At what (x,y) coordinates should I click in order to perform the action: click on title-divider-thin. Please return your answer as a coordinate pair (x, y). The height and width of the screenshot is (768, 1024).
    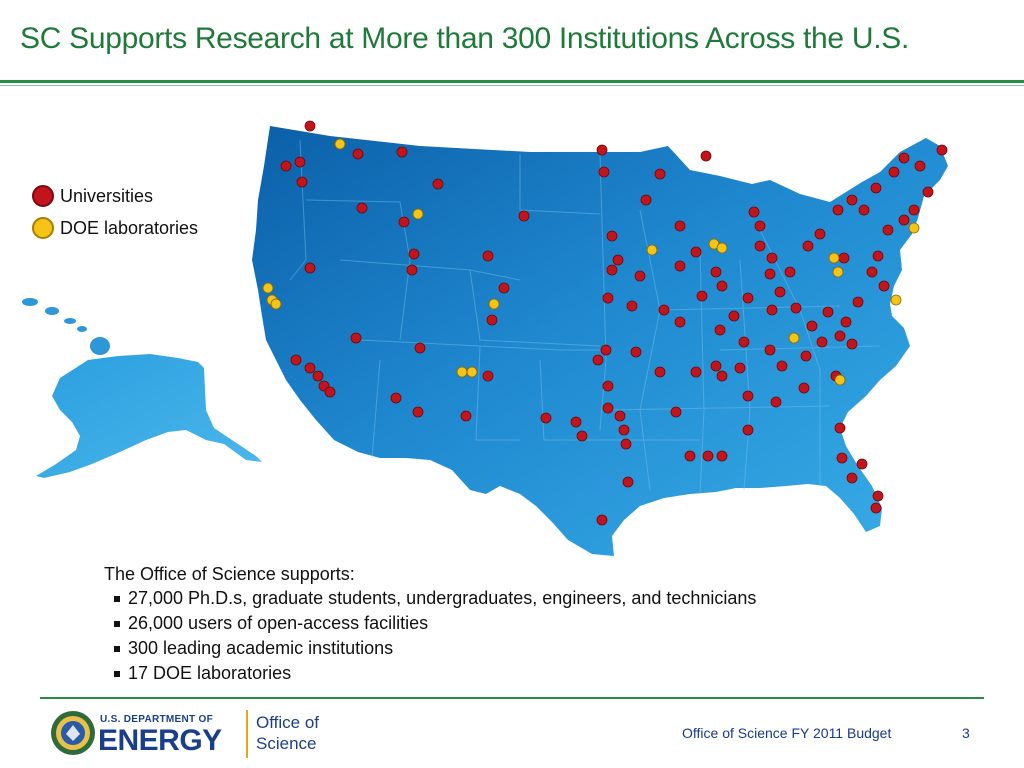
    Looking at the image, I should click on (512, 85).